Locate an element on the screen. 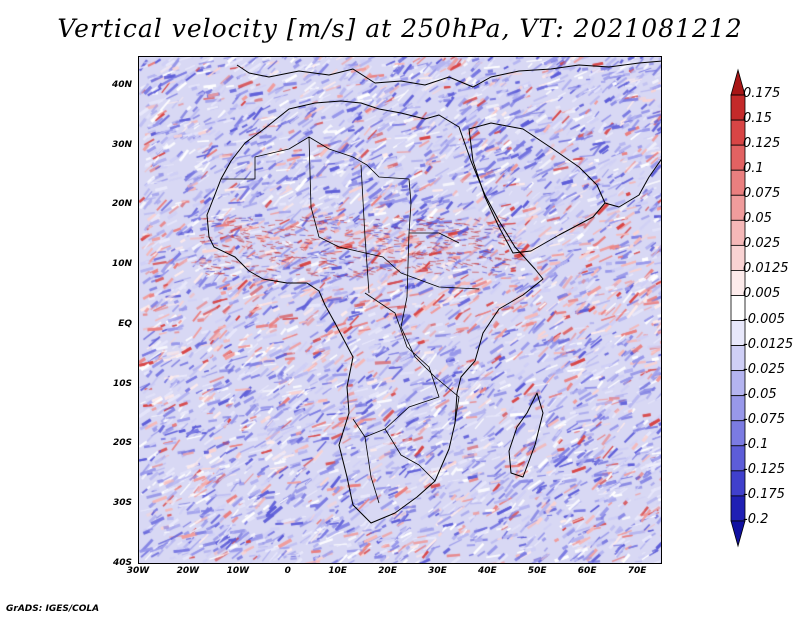 This screenshot has height=618, width=800. lat-label: 10N is located at coordinates (121, 264).